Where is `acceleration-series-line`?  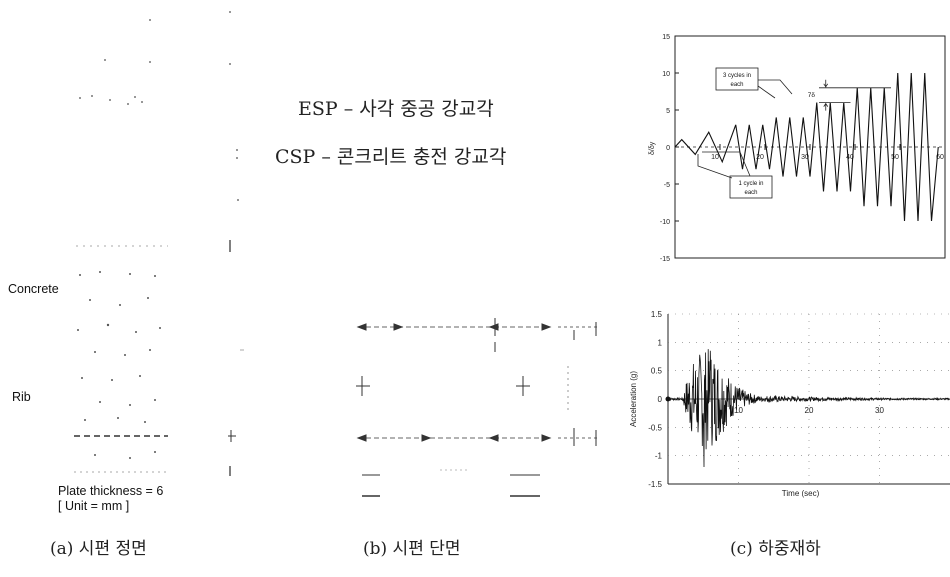
acceleration-series-line is located at coordinates (808, 408).